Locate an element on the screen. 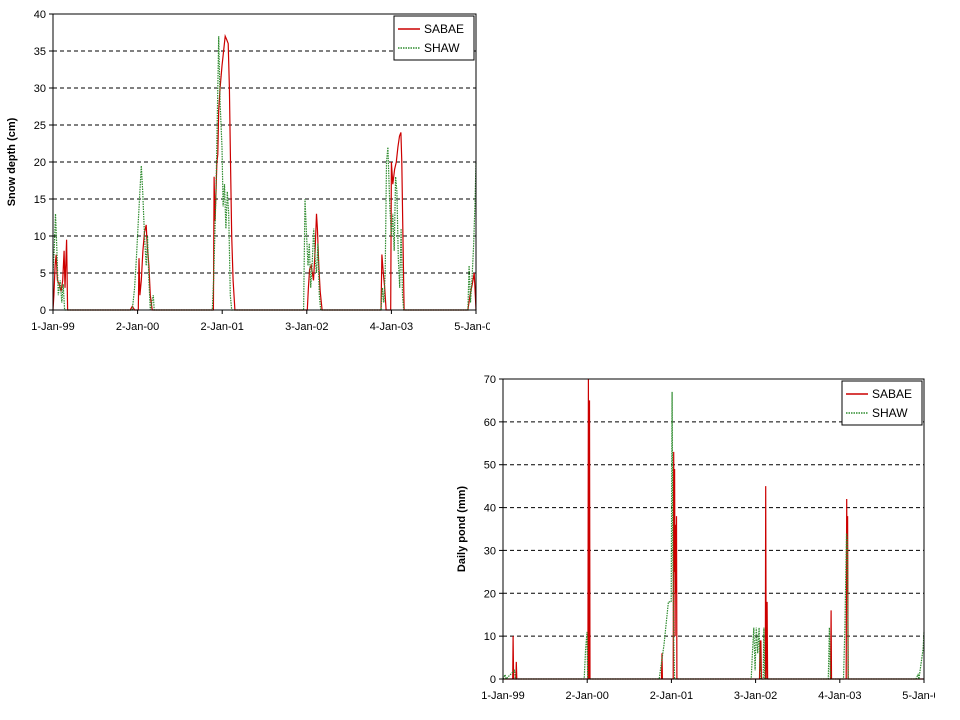  y-ticks: 0 5 10 15 20 25 30 35 40 is located at coordinates (43, 163).